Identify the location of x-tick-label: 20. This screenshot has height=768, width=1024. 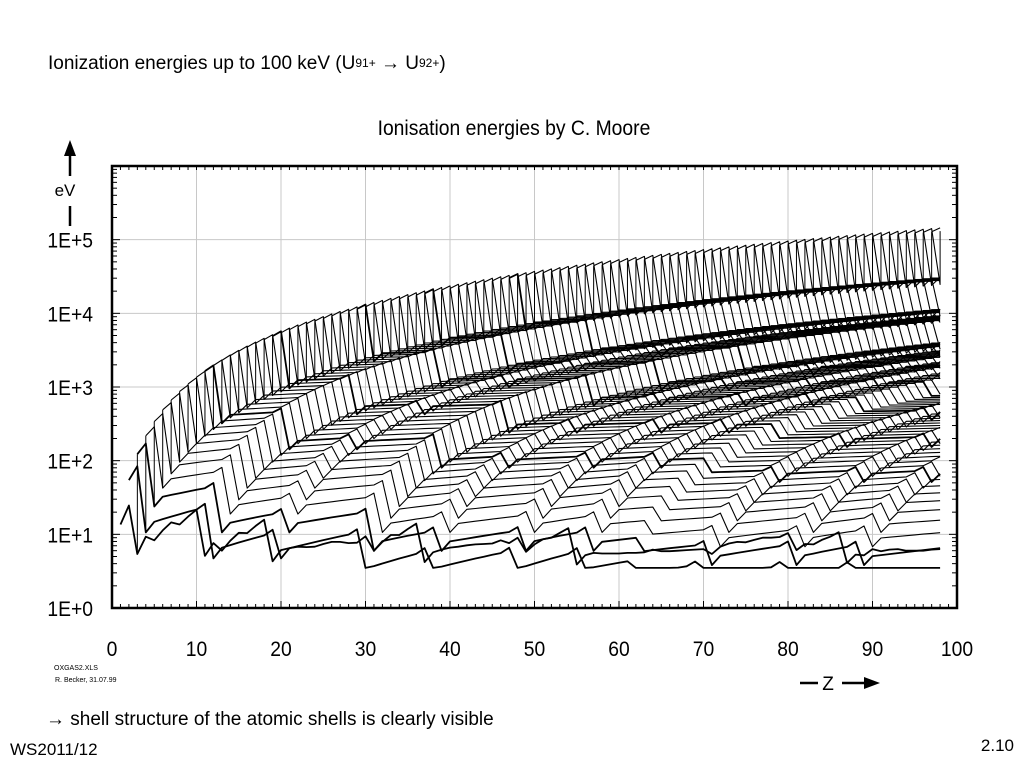
(280, 649).